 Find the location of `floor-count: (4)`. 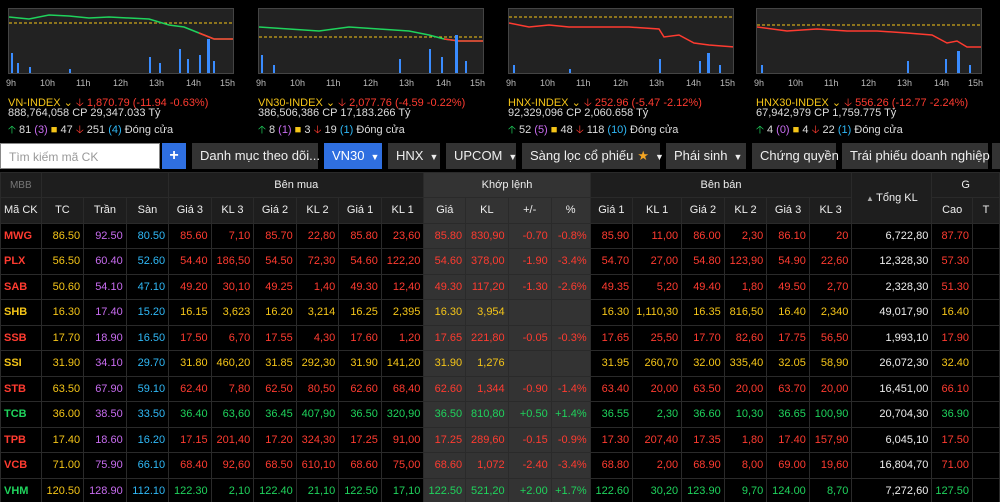

floor-count: (4) is located at coordinates (115, 130).